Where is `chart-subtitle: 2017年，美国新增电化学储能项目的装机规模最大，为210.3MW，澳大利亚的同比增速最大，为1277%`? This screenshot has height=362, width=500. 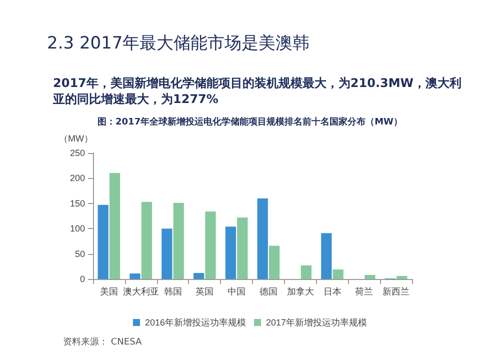 chart-subtitle: 2017年，美国新增电化学储能项目的装机规模最大，为210.3MW，澳大利亚的同比增速最大，为1277% is located at coordinates (257, 91).